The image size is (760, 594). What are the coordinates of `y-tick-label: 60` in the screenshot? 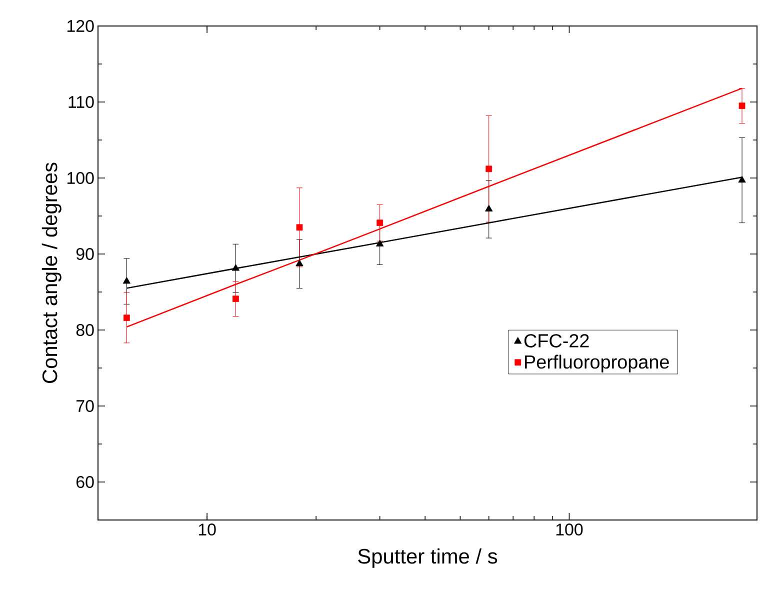 It's located at (85, 482).